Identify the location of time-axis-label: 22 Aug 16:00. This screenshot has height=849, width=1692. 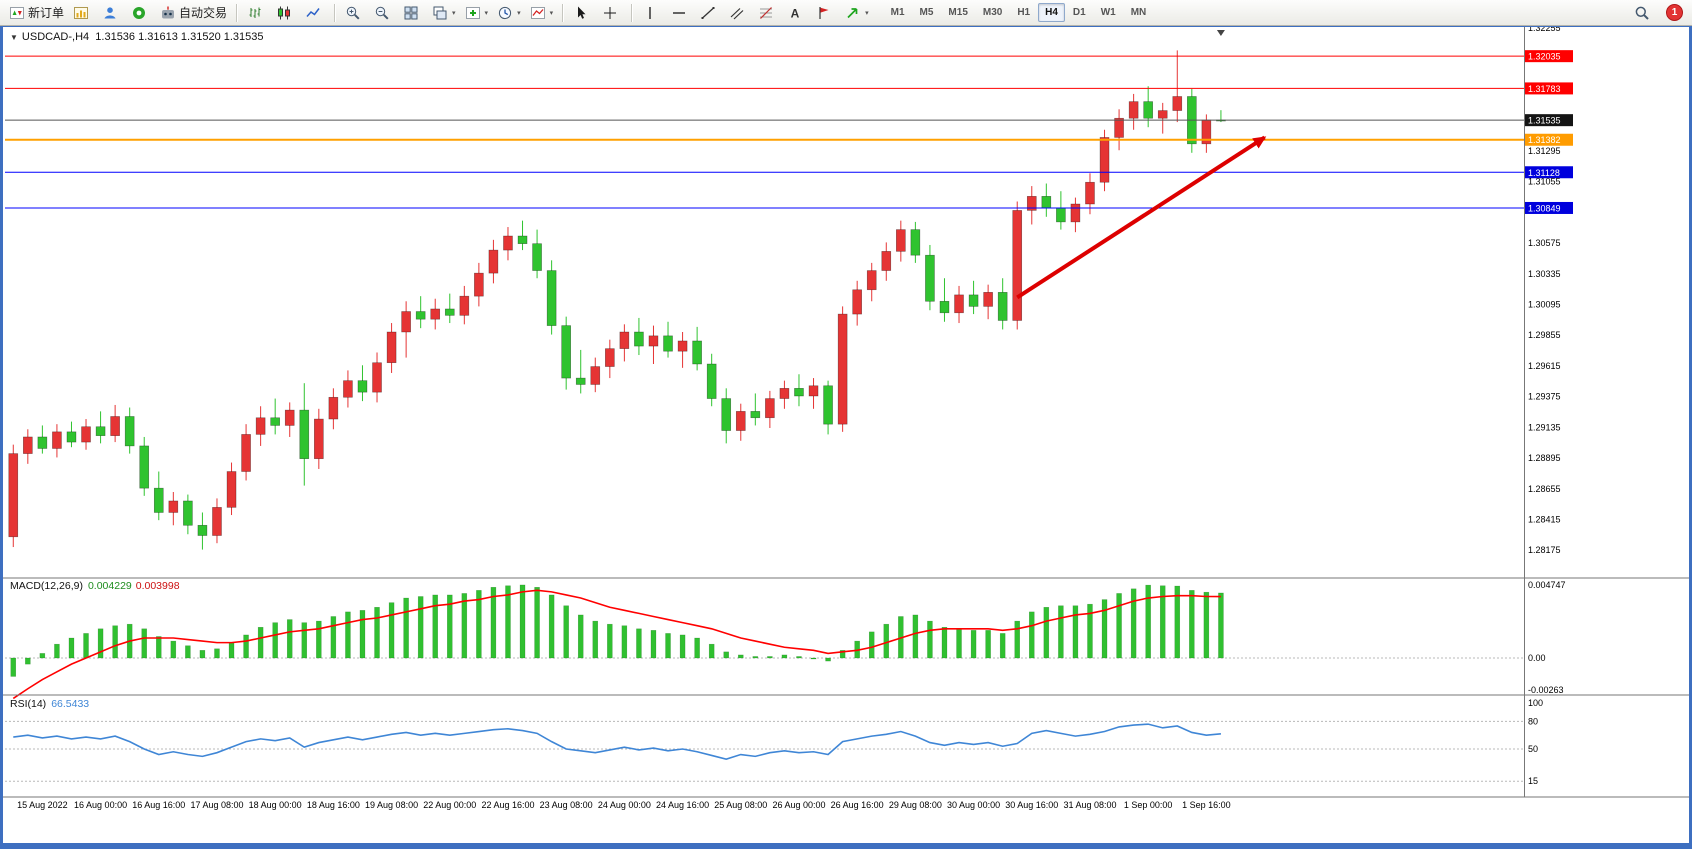
(507, 805).